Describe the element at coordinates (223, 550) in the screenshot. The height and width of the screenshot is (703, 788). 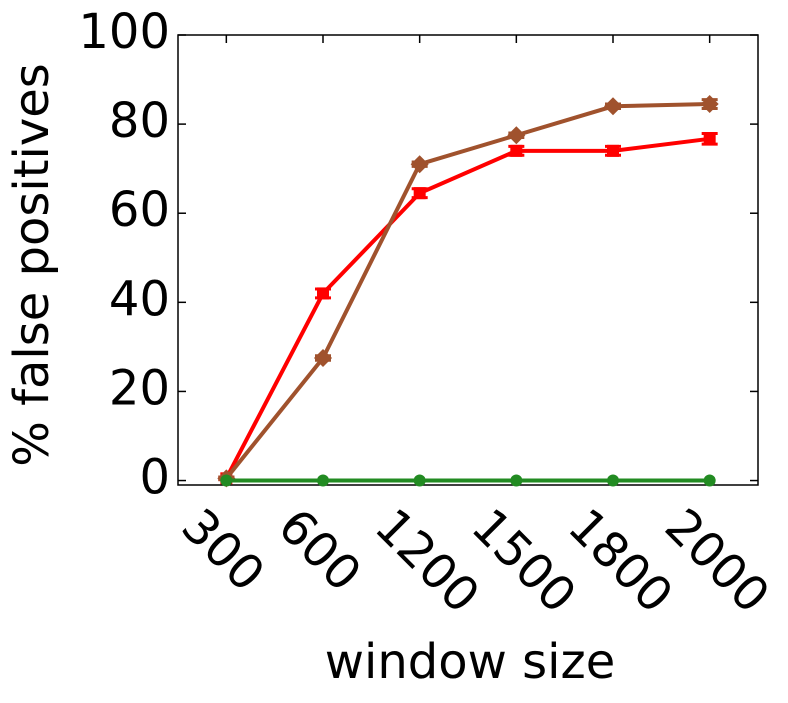
I see `x-tick-label: 300` at that location.